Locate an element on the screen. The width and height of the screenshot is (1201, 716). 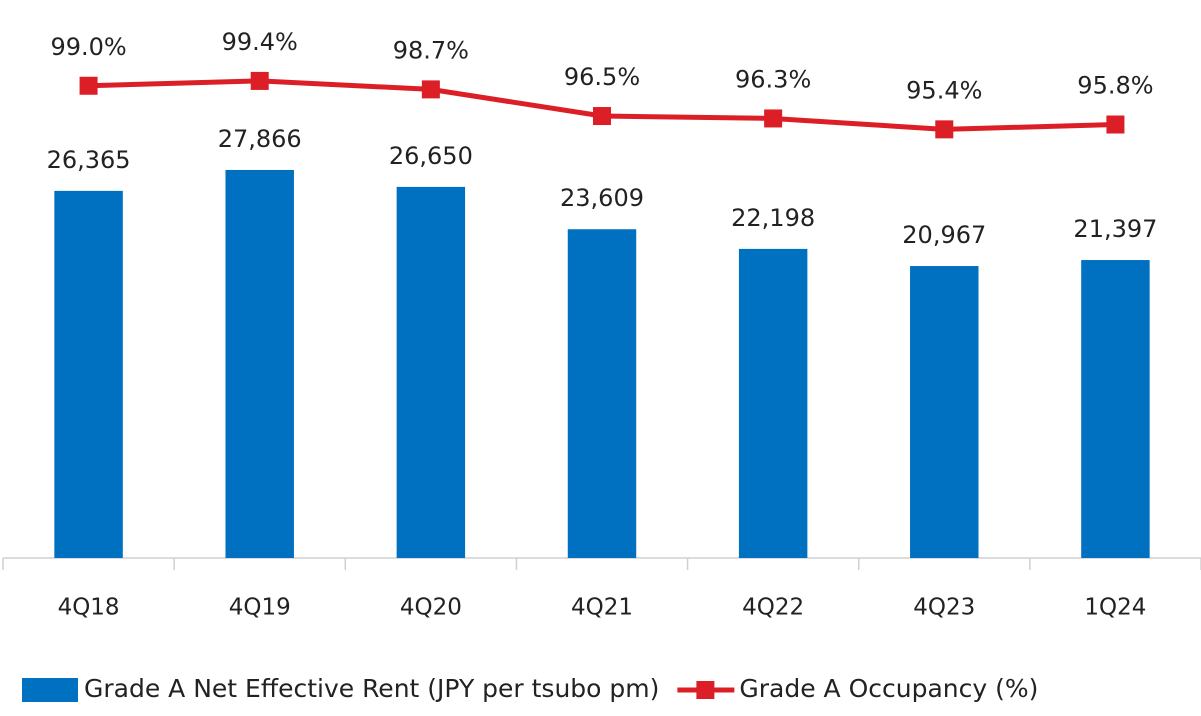
x-tick-label: 4Q22 is located at coordinates (773, 608).